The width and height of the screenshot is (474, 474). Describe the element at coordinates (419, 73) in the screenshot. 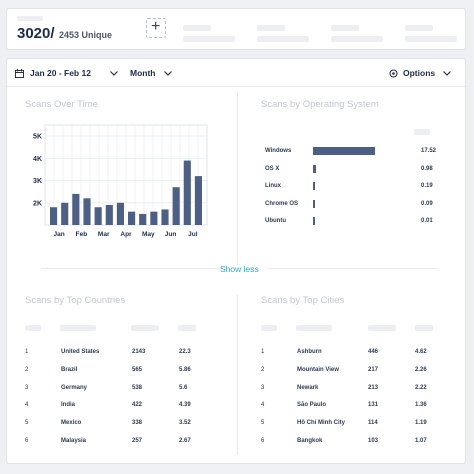

I see `options-label: Options` at that location.